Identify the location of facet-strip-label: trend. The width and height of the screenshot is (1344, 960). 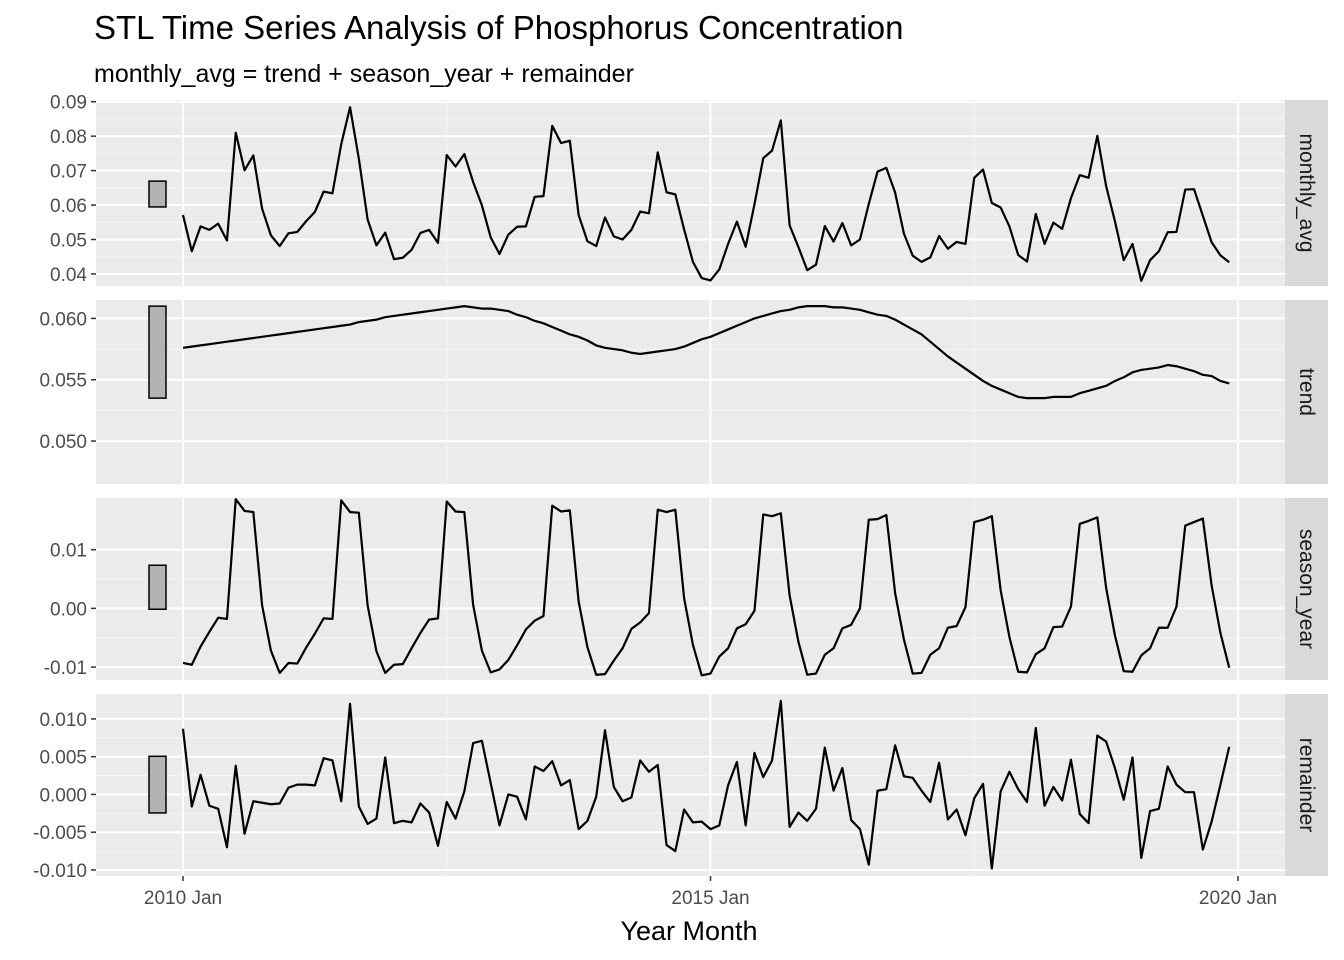
(1306, 392).